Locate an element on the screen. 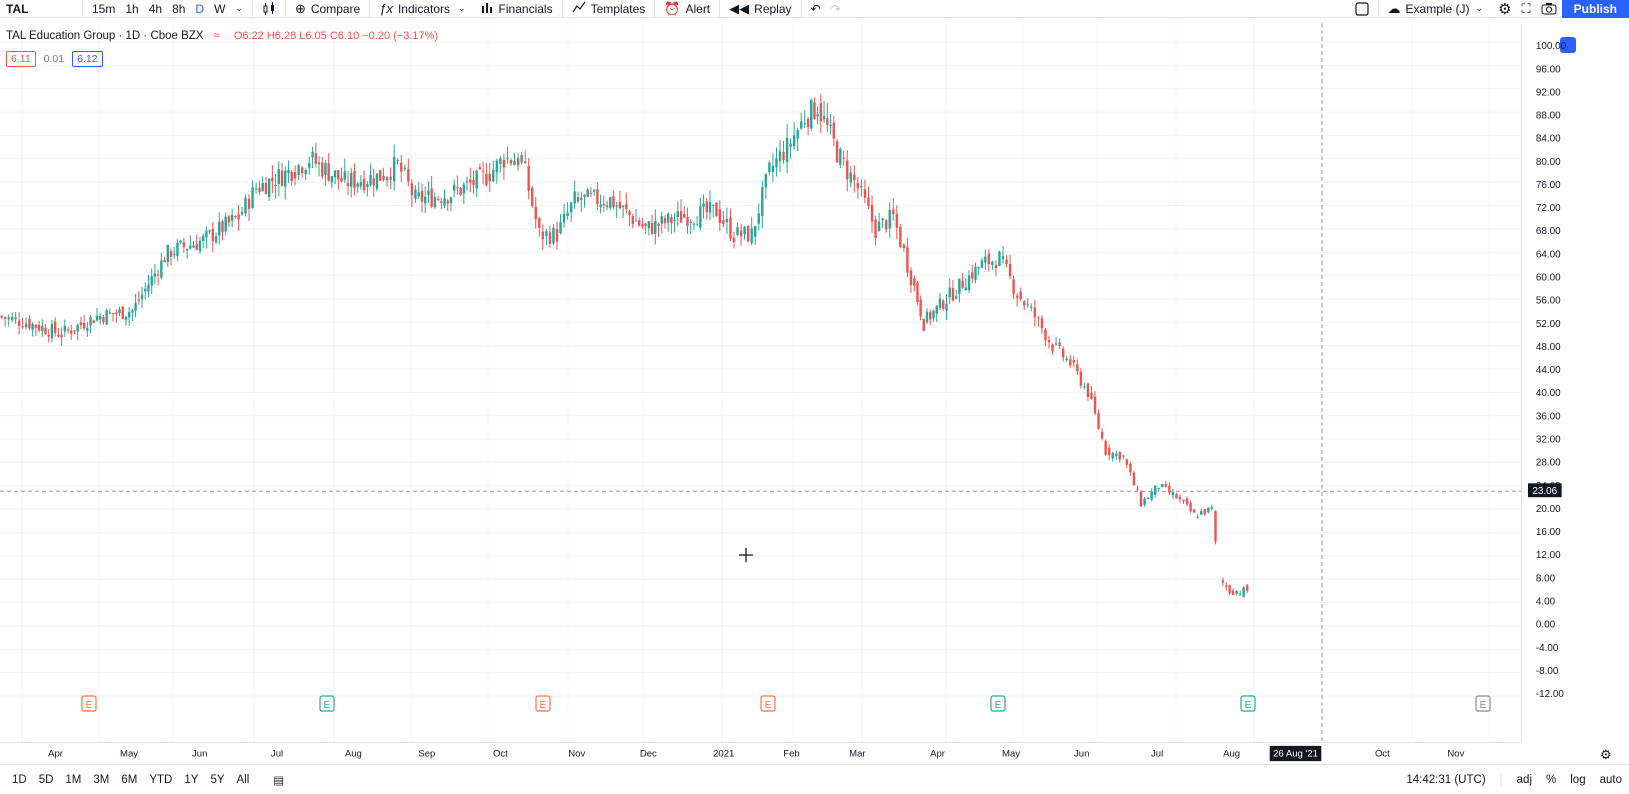  price-tick-label: -8.00 is located at coordinates (1547, 671).